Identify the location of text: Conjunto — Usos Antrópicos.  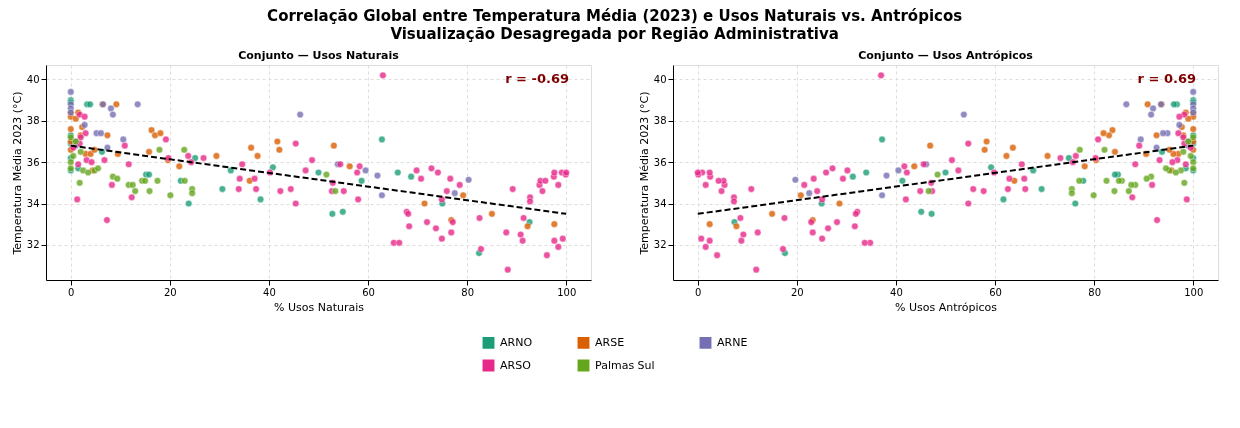
(946, 55).